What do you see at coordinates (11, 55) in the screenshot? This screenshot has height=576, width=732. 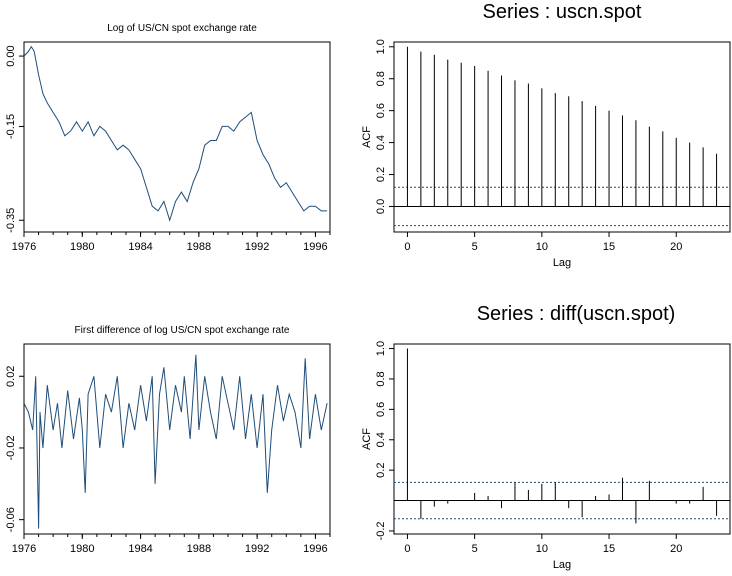 I see `y-tick-label: 0.00` at bounding box center [11, 55].